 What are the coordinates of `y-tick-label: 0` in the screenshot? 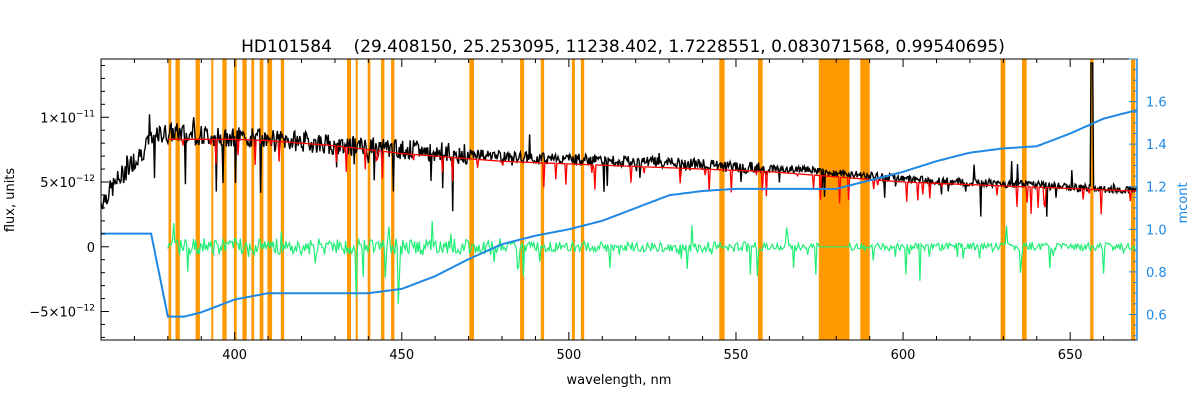 It's located at (91, 248).